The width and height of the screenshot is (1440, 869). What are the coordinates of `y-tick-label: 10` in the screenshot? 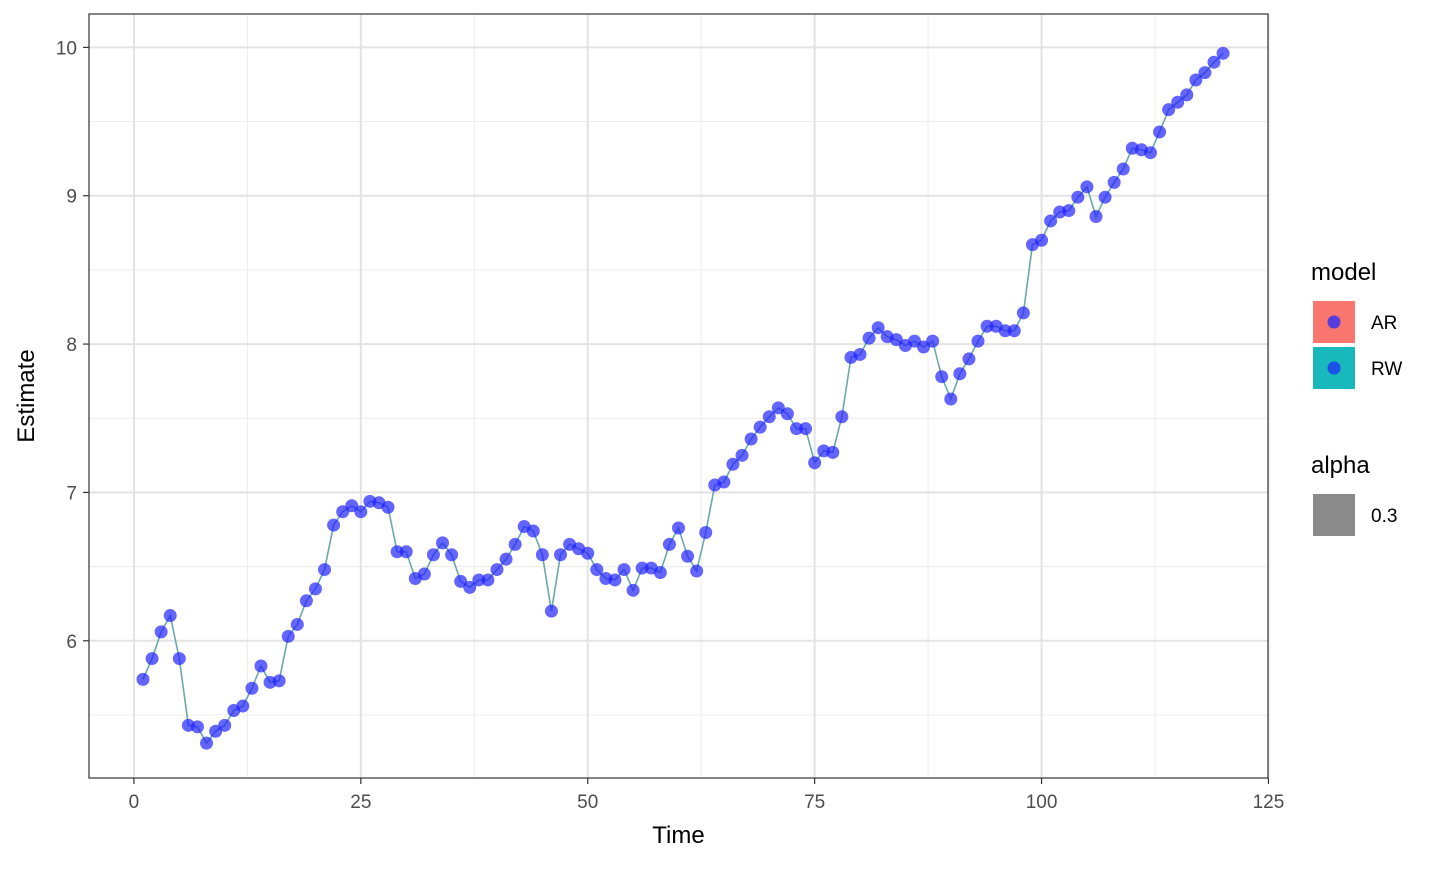 It's located at (66, 48).